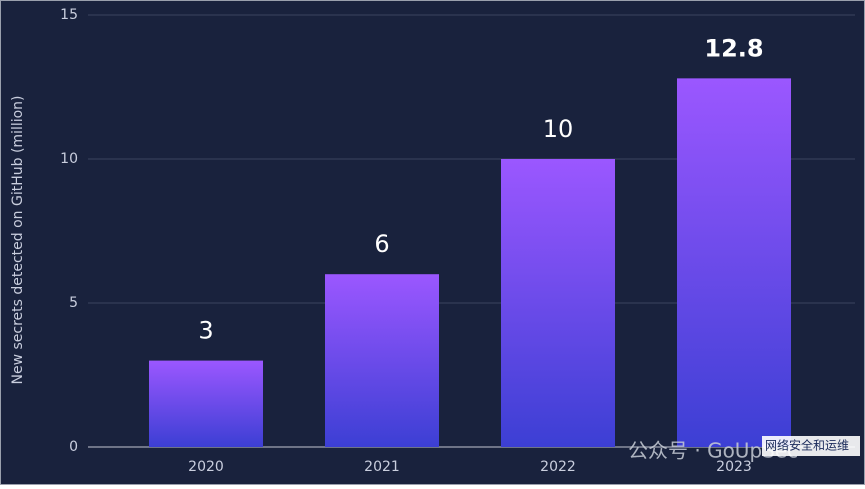  What do you see at coordinates (69, 159) in the screenshot?
I see `y-tick-label: 10` at bounding box center [69, 159].